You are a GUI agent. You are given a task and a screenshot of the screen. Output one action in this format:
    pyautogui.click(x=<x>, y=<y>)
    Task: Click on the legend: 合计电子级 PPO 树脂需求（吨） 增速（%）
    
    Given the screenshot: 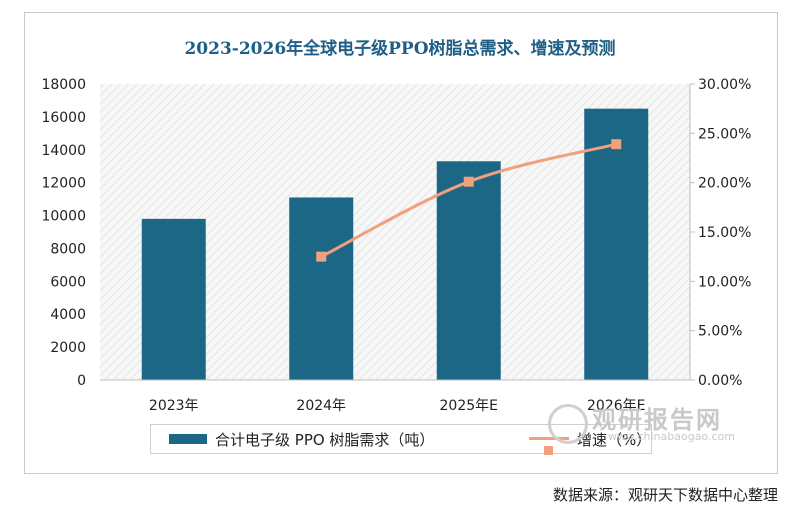 What is the action you would take?
    pyautogui.click(x=401, y=439)
    